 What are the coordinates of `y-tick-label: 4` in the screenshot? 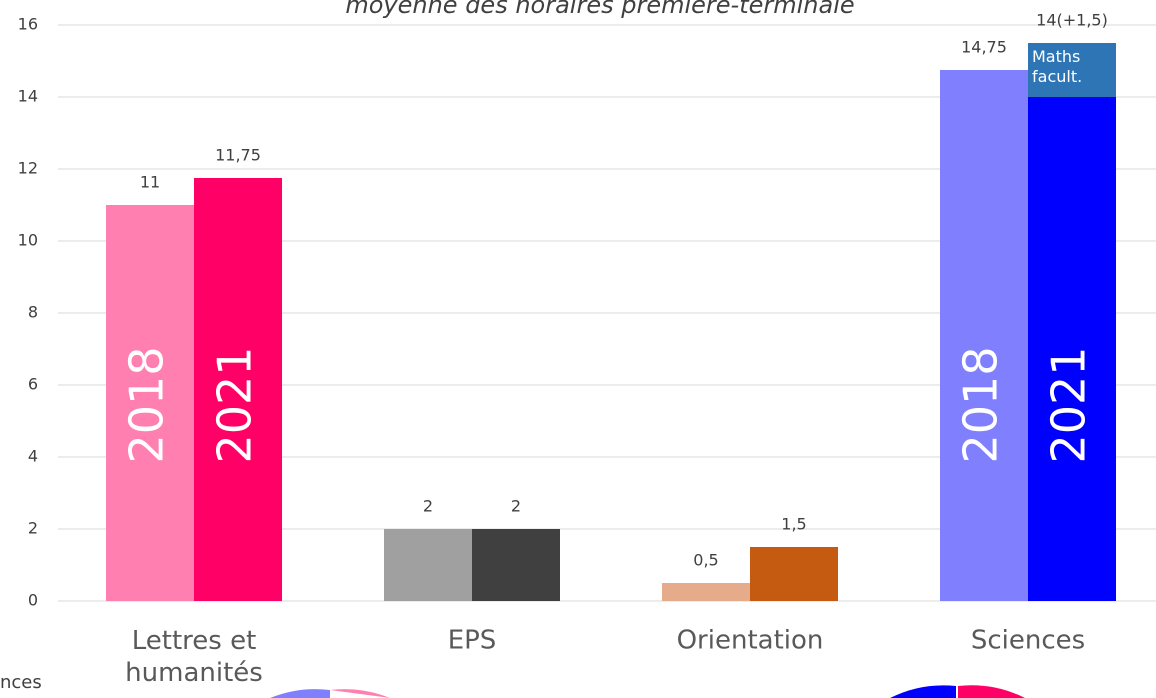 It's located at (33, 456).